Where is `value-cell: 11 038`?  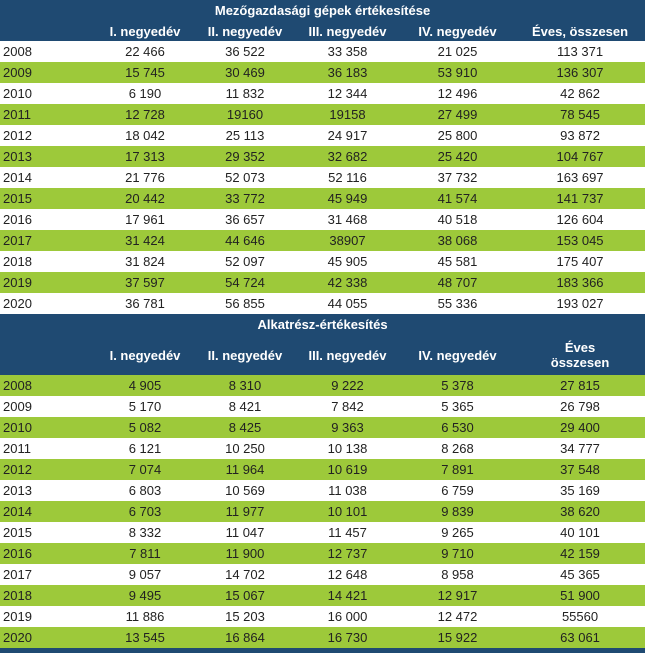
value-cell: 11 038 is located at coordinates (347, 490).